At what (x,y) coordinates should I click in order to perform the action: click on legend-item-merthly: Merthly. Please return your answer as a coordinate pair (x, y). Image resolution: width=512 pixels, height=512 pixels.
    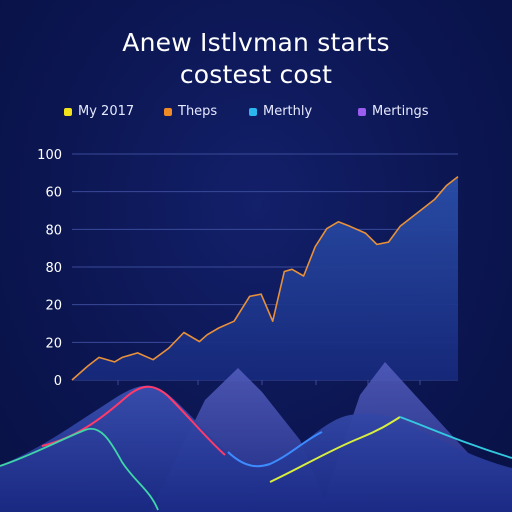
    Looking at the image, I should click on (280, 111).